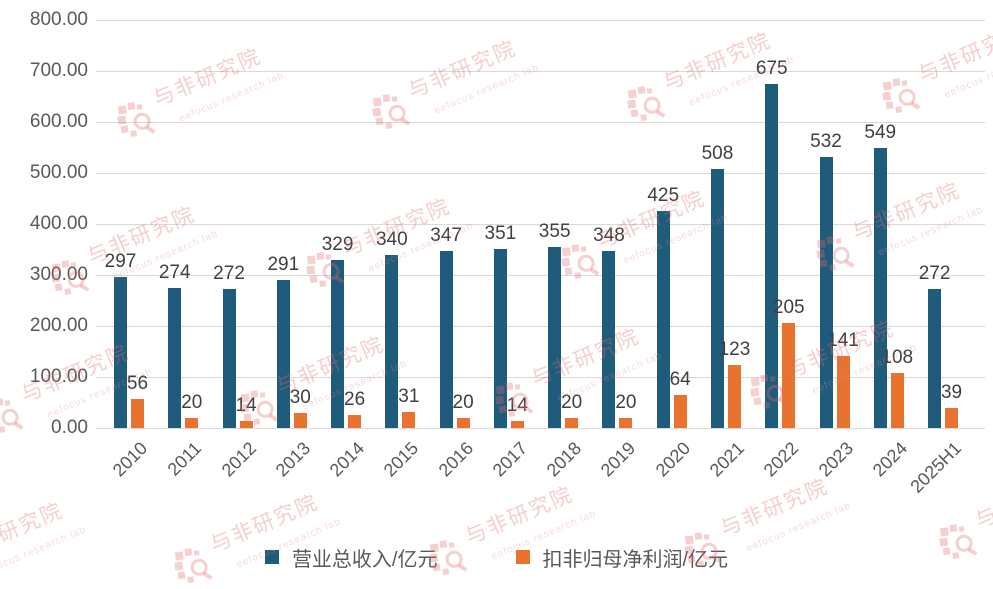 Image resolution: width=993 pixels, height=589 pixels. What do you see at coordinates (184, 459) in the screenshot?
I see `x-axis-tick-2011: 2011` at bounding box center [184, 459].